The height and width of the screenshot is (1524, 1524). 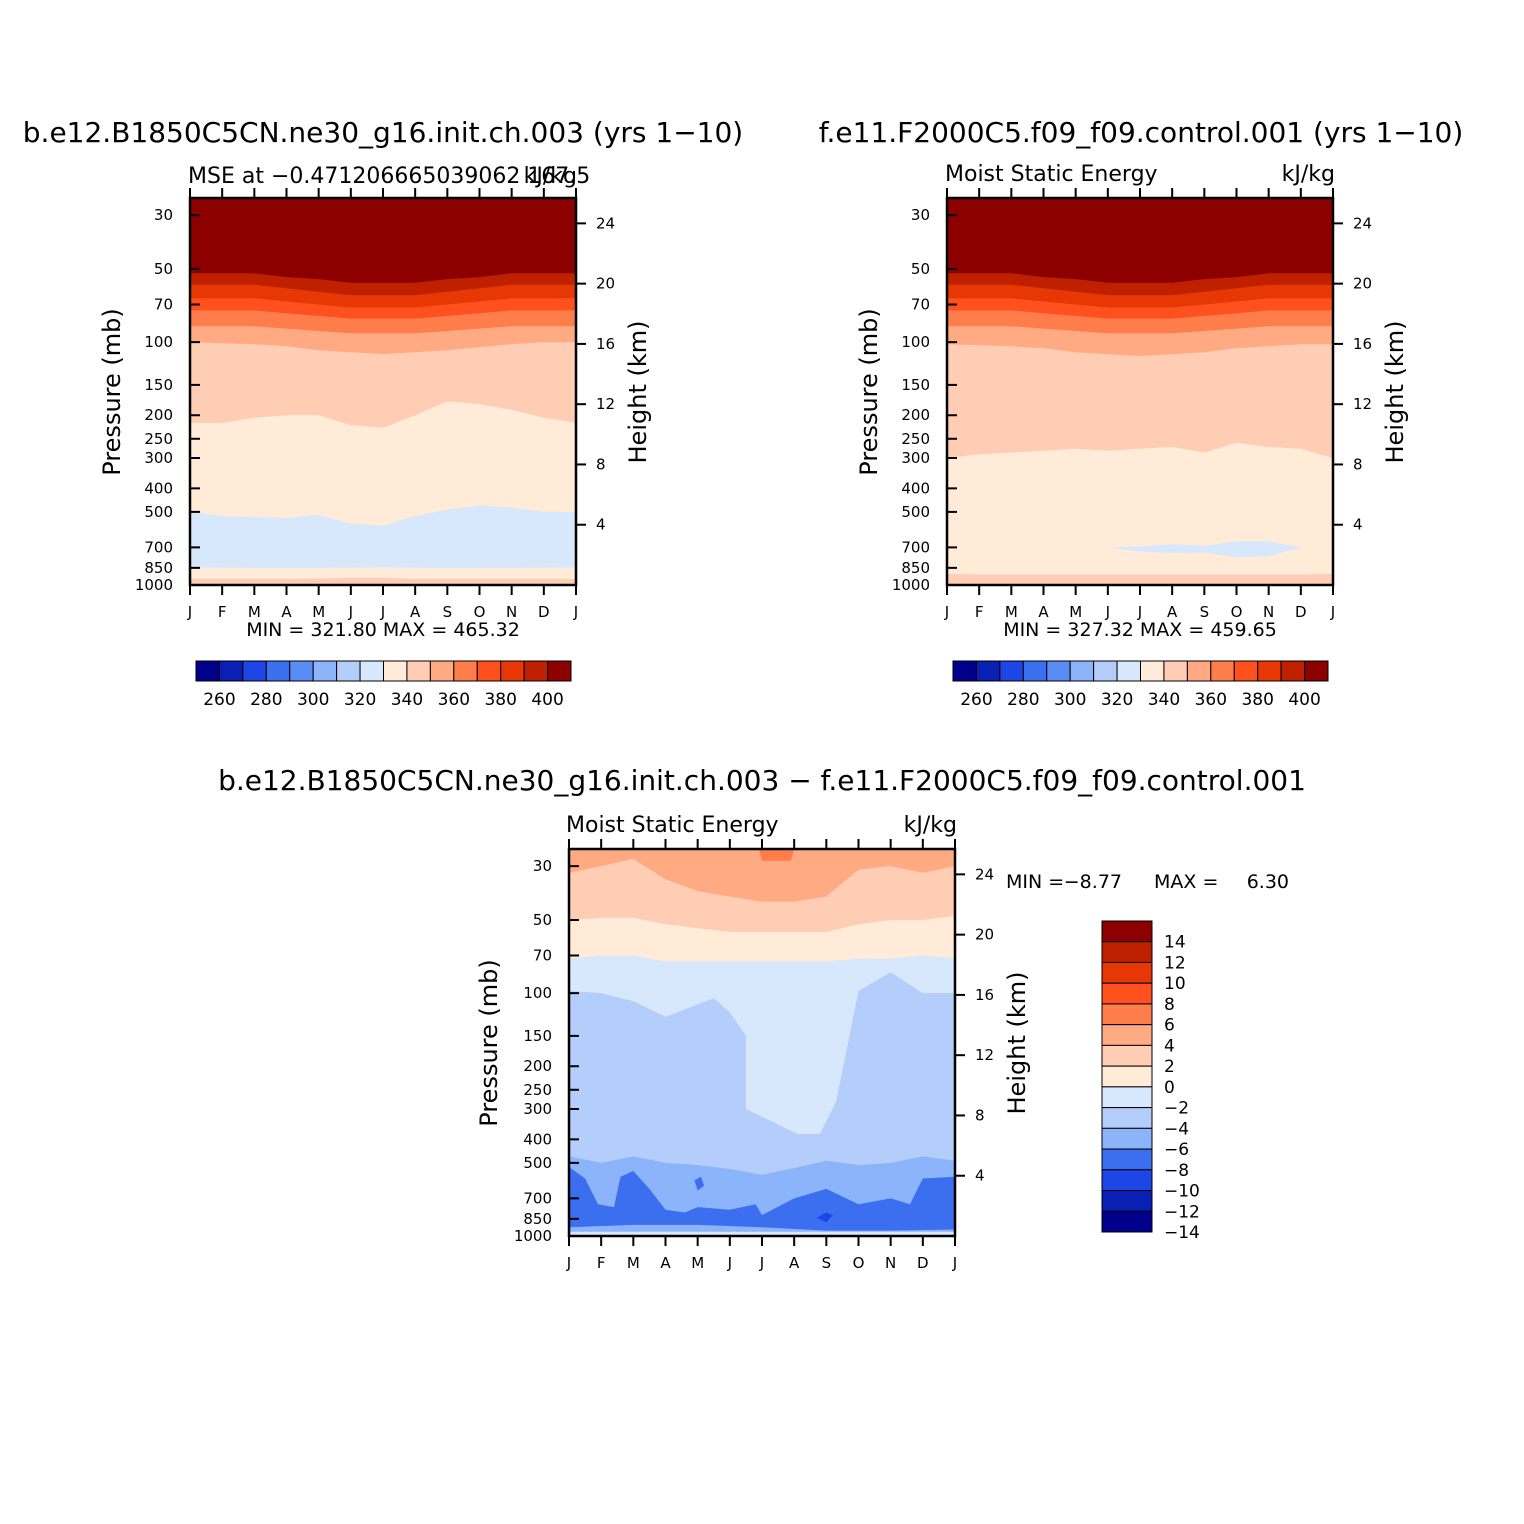 I want to click on panel-1-colorbar-label: 360, so click(x=454, y=700).